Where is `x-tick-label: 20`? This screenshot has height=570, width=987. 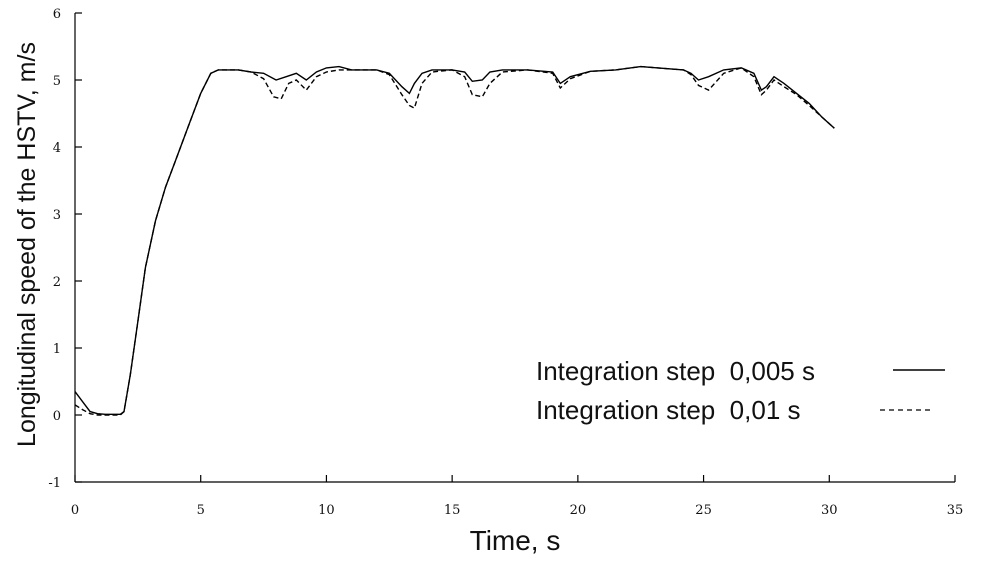
x-tick-label: 20 is located at coordinates (578, 510).